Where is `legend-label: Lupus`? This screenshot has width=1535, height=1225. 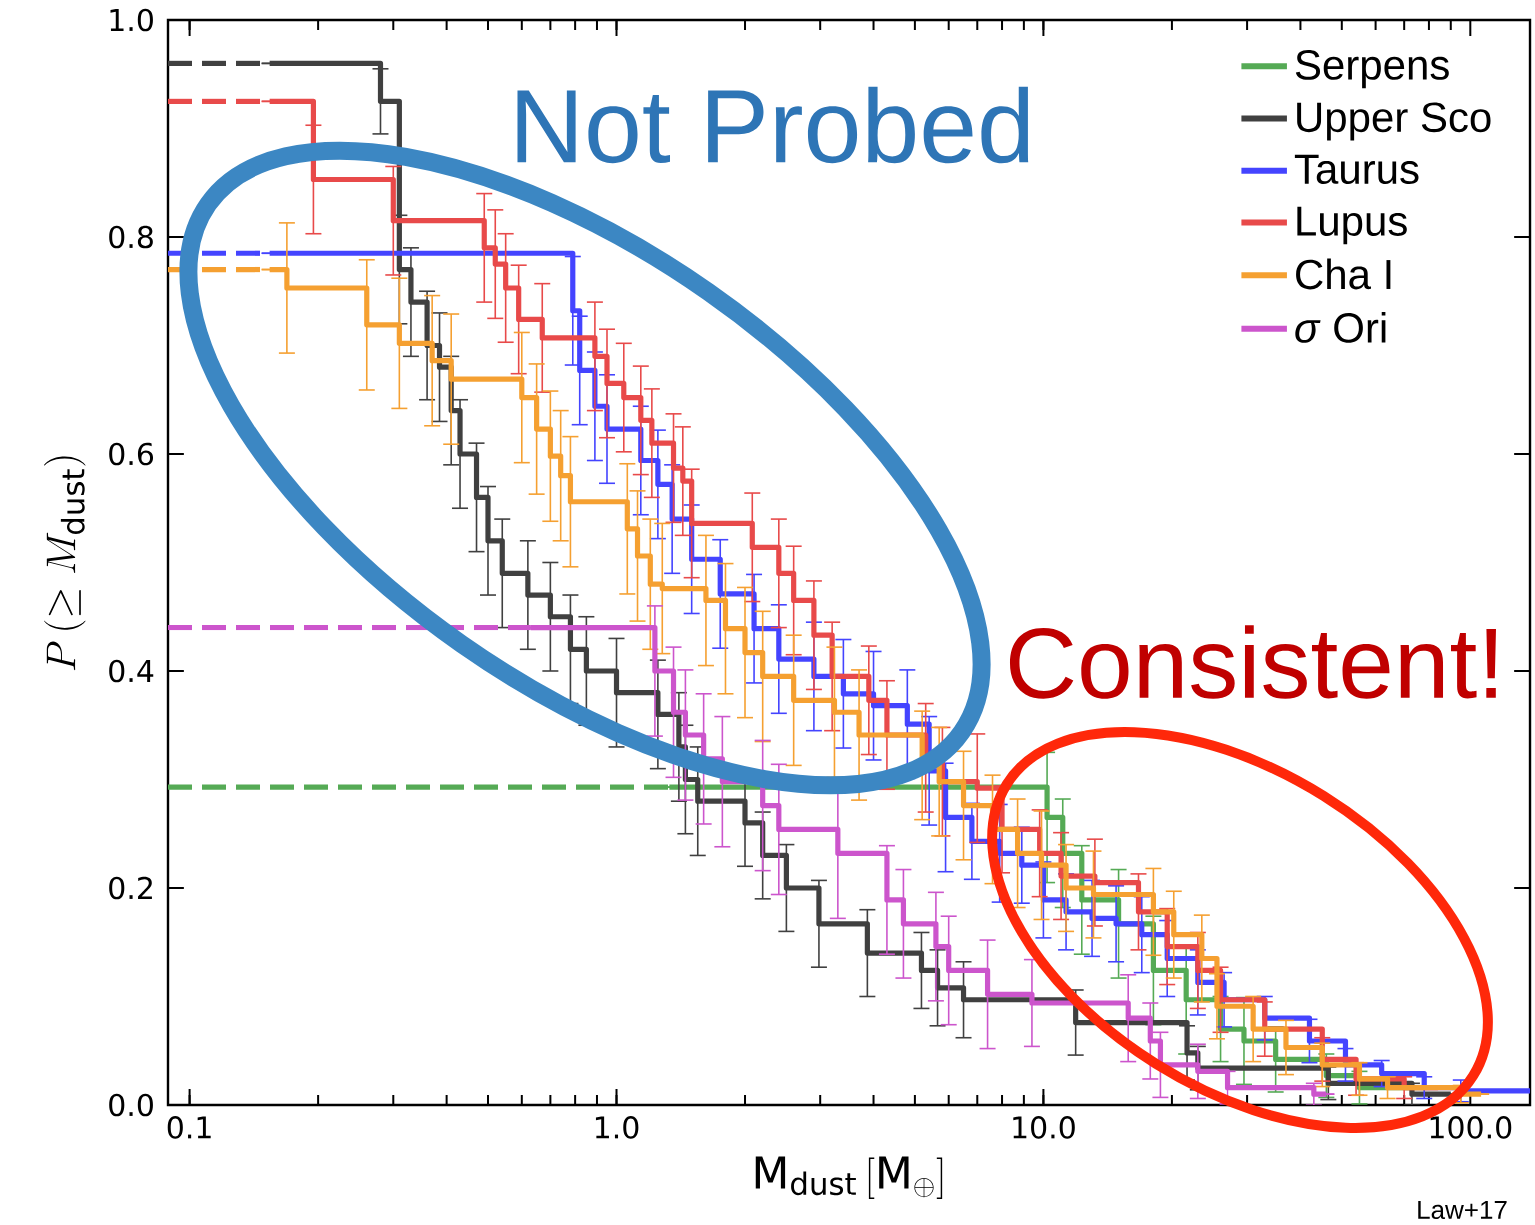
legend-label: Lupus is located at coordinates (1352, 225).